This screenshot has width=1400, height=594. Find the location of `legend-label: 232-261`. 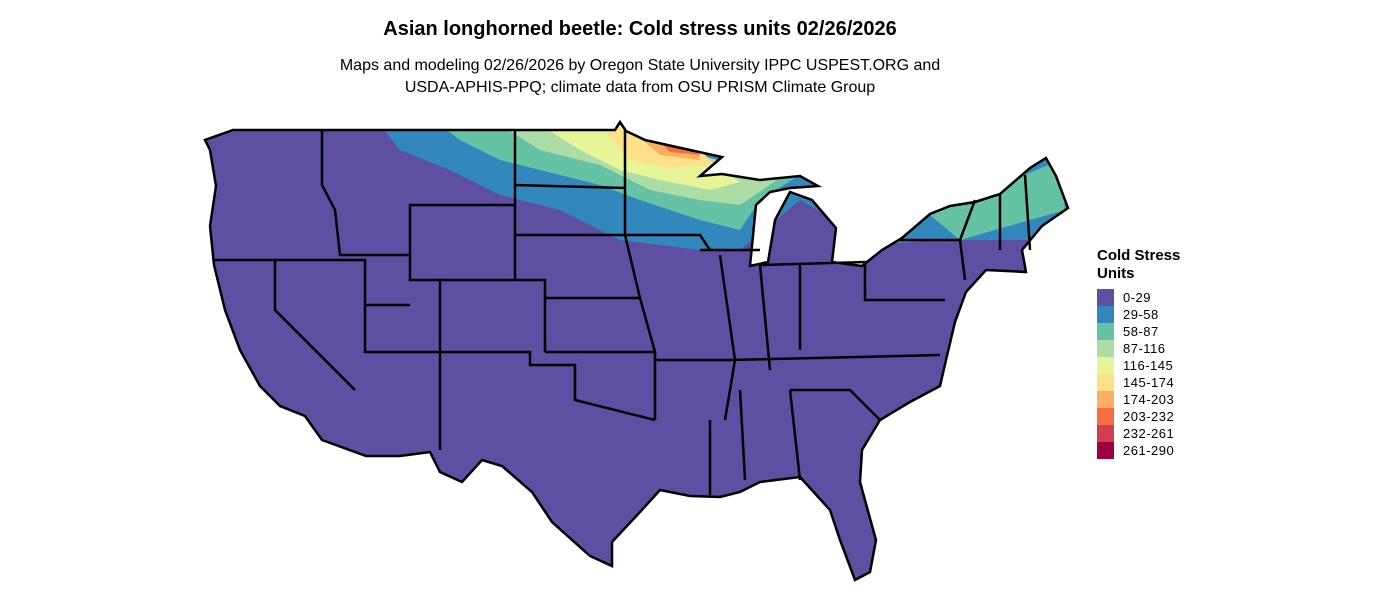

legend-label: 232-261 is located at coordinates (1149, 433).